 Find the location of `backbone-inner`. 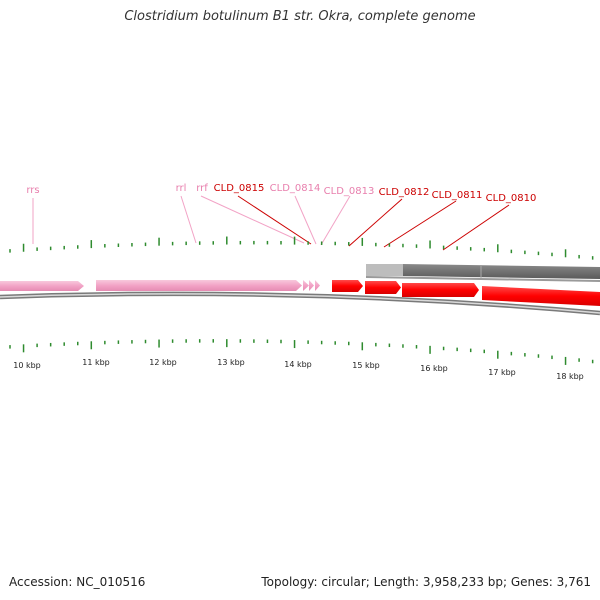

backbone-inner is located at coordinates (300, 303).